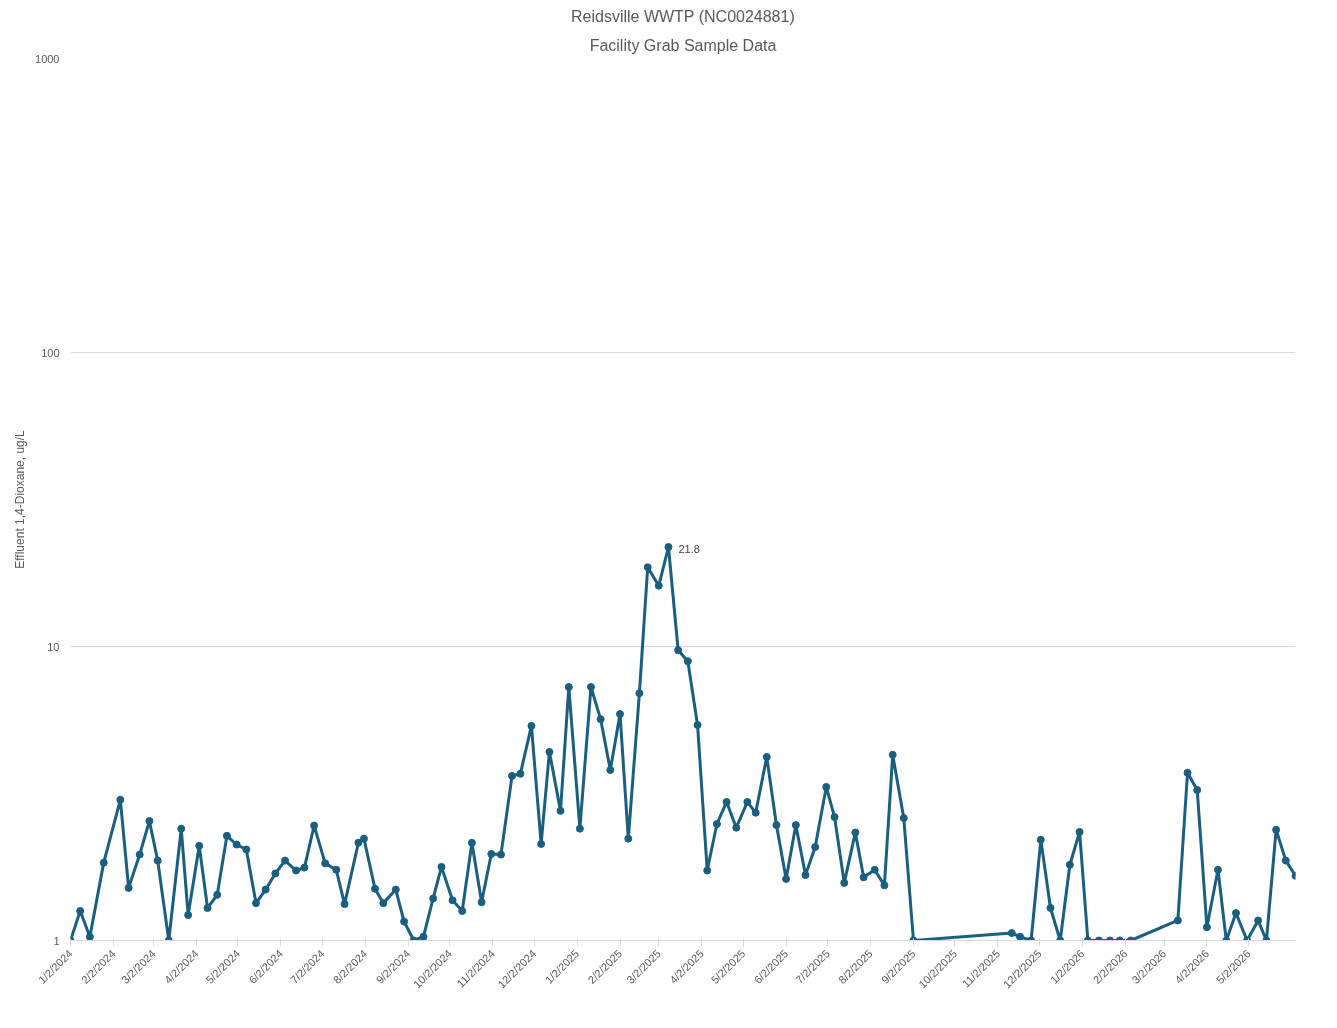 This screenshot has width=1337, height=1028. I want to click on annotation: 21.8, so click(689, 548).